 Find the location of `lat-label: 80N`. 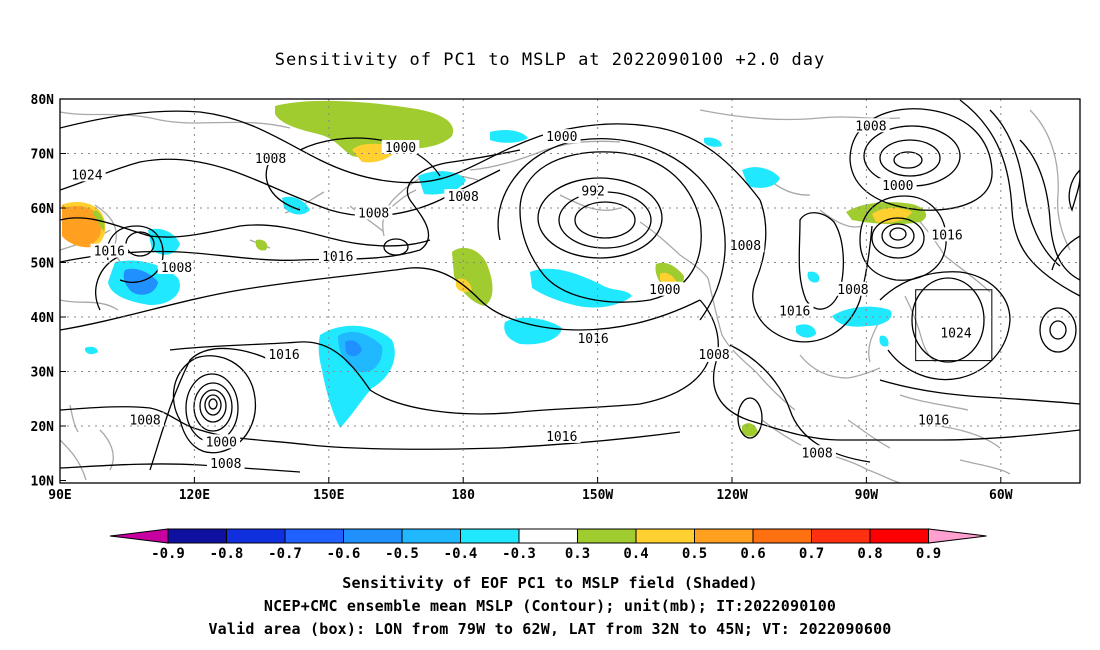

lat-label: 80N is located at coordinates (43, 100).